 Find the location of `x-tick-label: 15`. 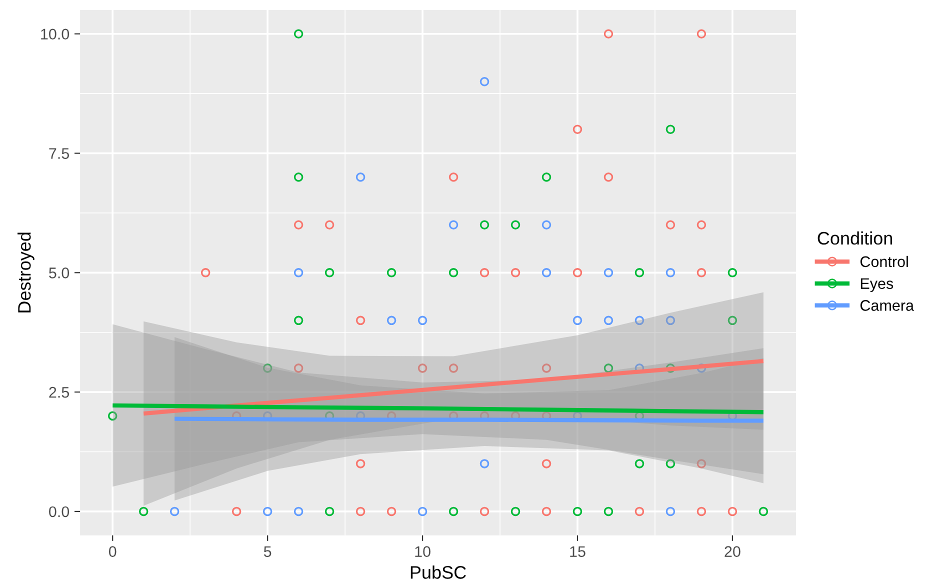

x-tick-label: 15 is located at coordinates (578, 551).